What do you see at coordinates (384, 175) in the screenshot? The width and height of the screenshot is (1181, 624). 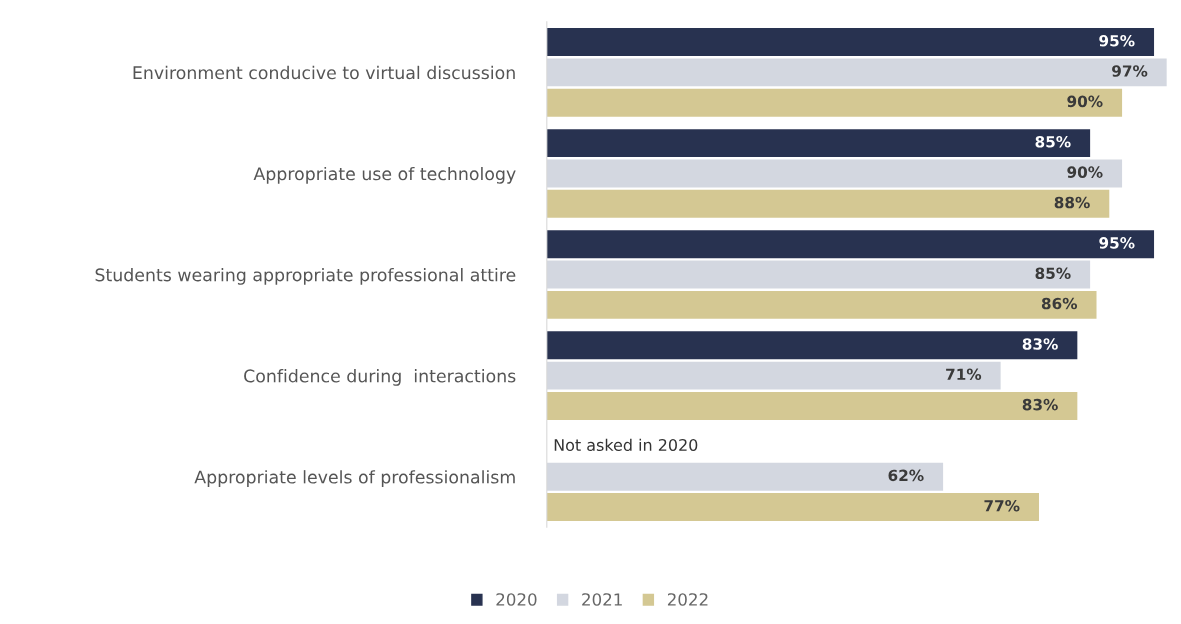 I see `y-tick-label: Appropriate use of technology` at bounding box center [384, 175].